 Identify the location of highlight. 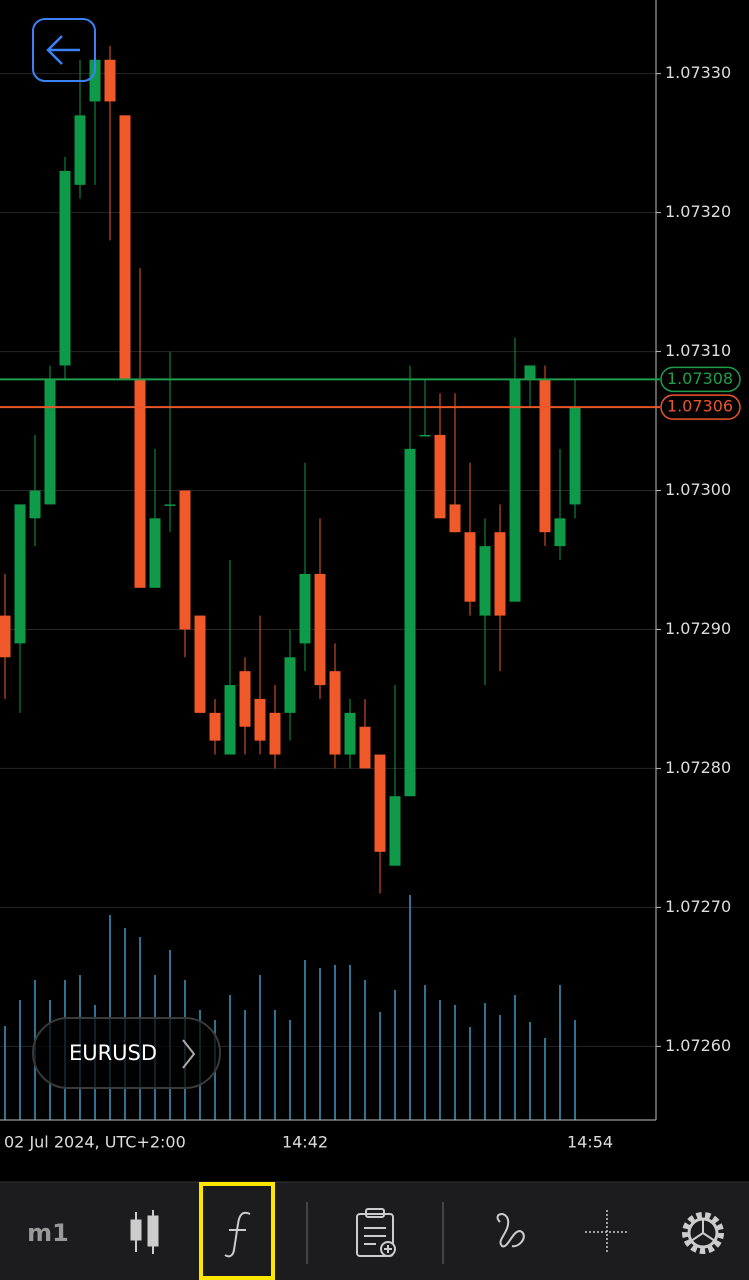
(237, 1231).